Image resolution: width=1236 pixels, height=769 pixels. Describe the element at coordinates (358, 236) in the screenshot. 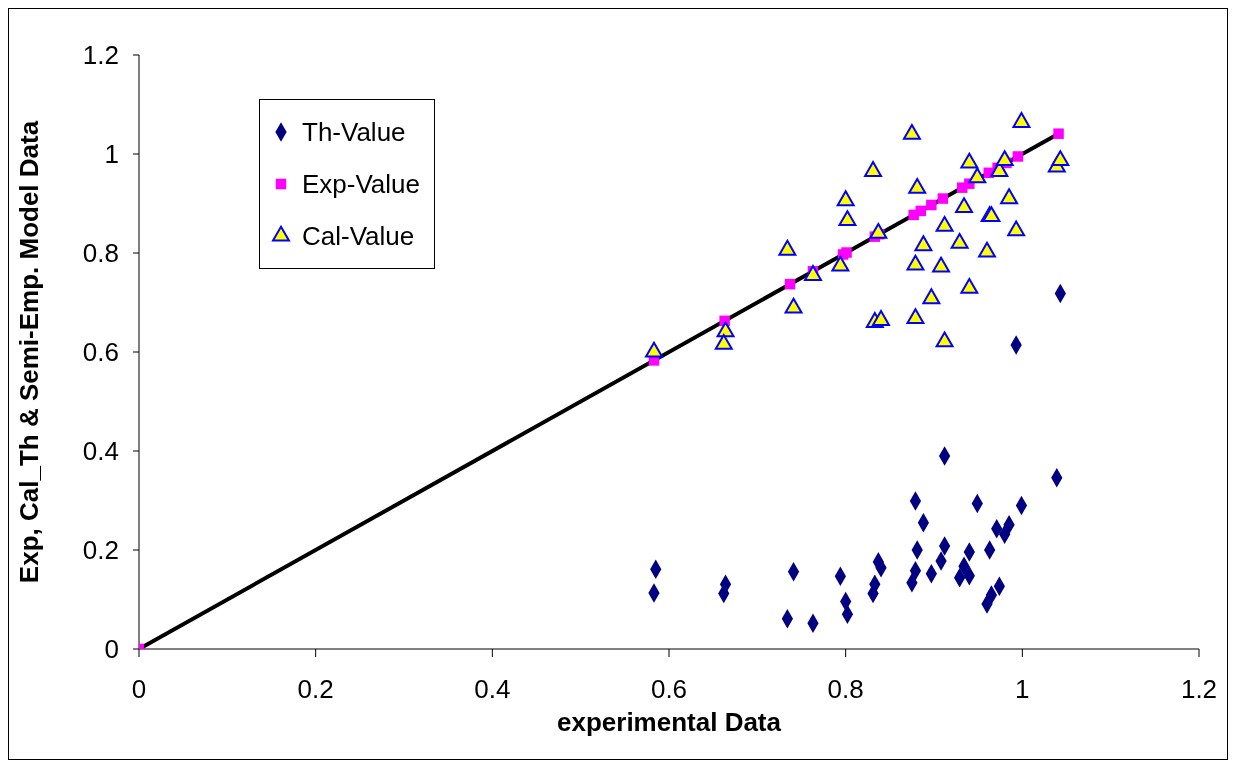

I see `legend-label: Cal-Value` at that location.